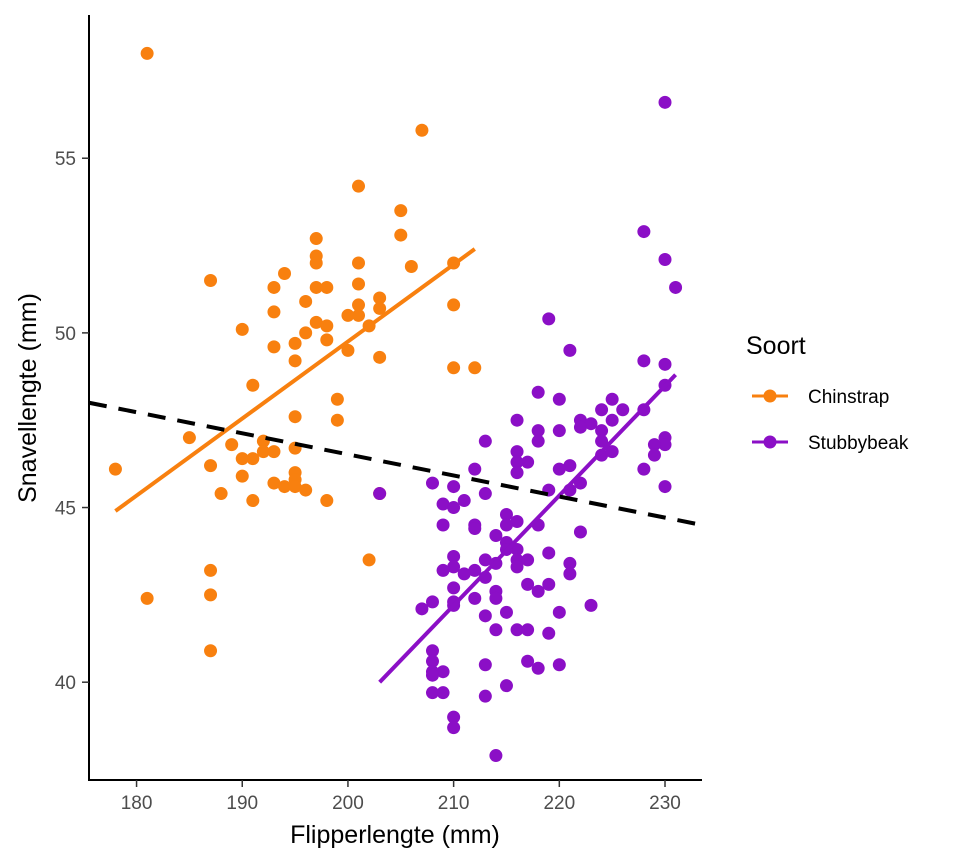  Describe the element at coordinates (295, 380) in the screenshot. I see `trendline-chinstrap` at that location.